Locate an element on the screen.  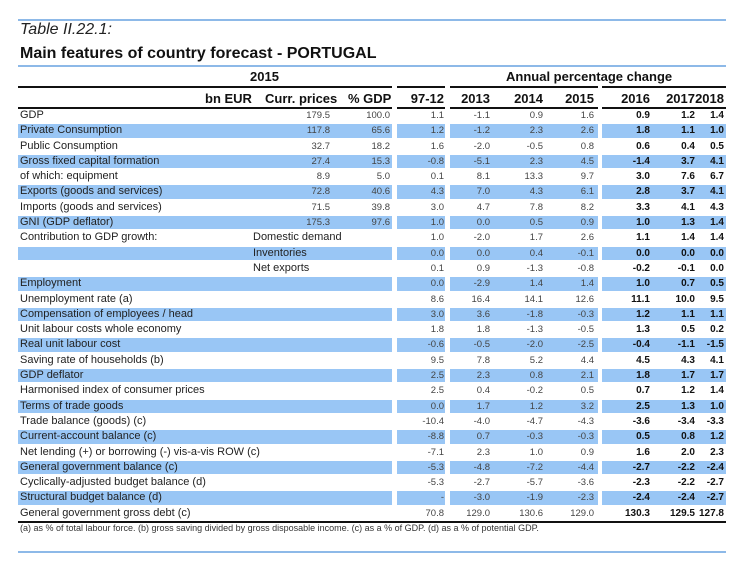
cell-value: -0.4 is located at coordinates (641, 345).